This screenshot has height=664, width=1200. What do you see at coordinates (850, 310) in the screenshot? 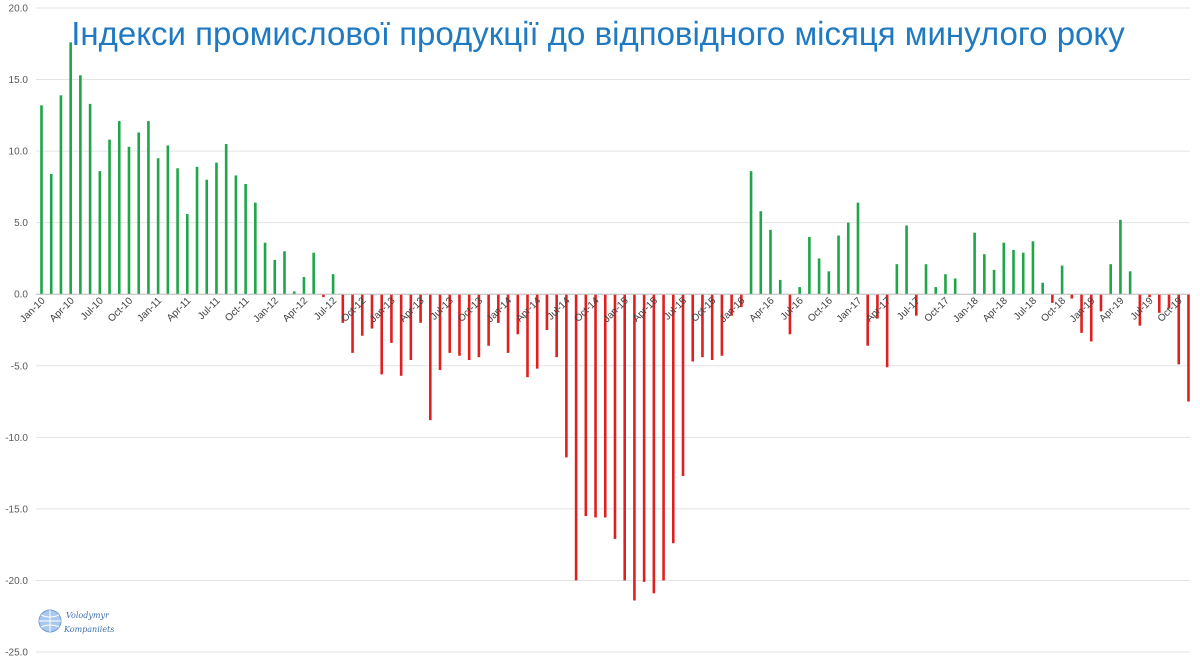
I see `x-tick-label: Jan-17` at bounding box center [850, 310].